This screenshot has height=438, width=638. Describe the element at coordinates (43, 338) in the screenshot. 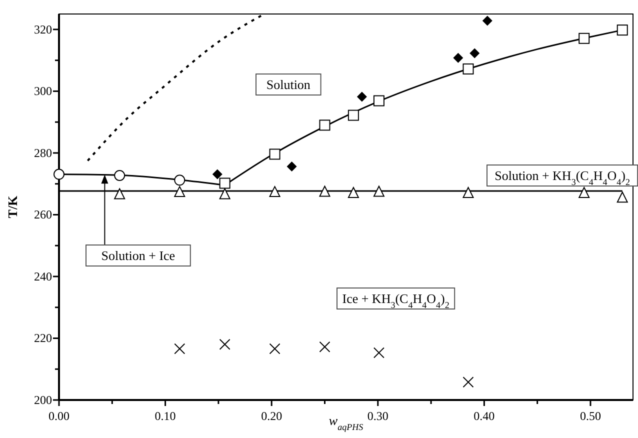

I see `y-tick-label: 220` at that location.